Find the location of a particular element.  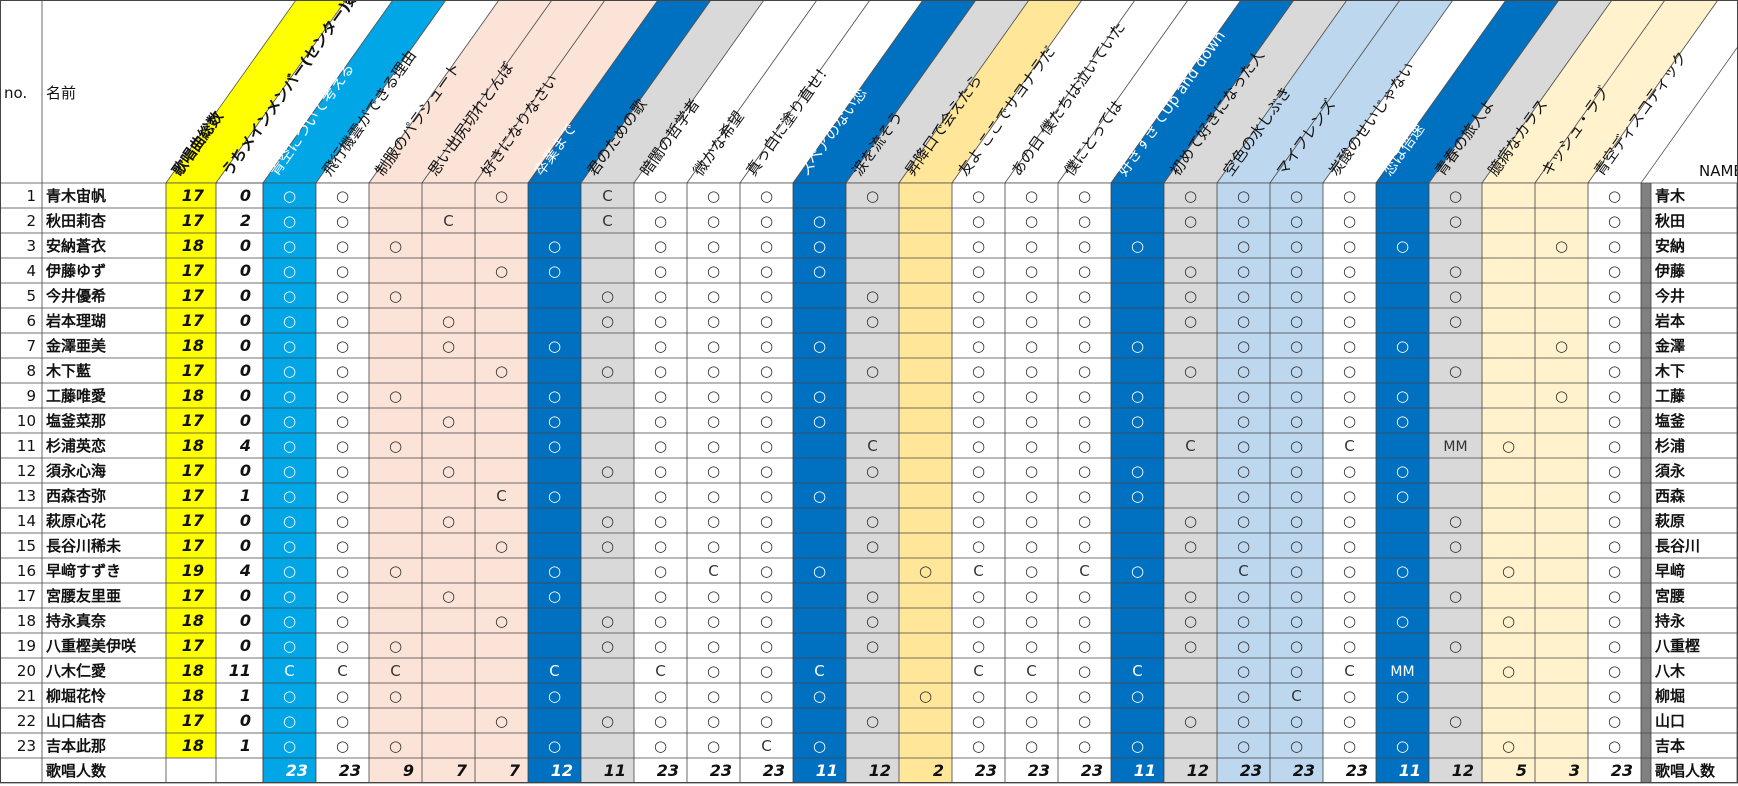

member-total: 17 is located at coordinates (193, 370).